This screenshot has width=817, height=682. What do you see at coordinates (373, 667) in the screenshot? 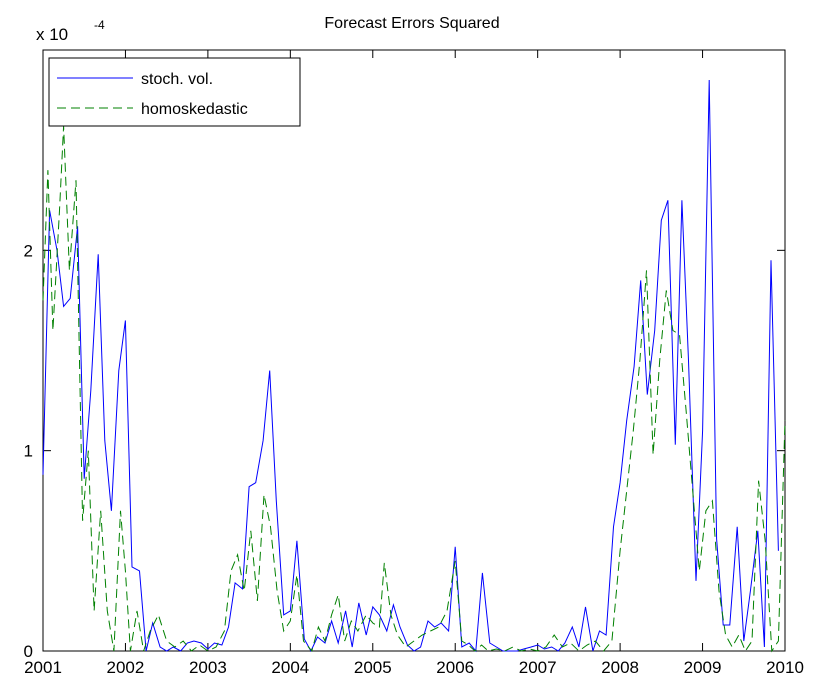
I see `x-tick-label: 2005` at bounding box center [373, 667].